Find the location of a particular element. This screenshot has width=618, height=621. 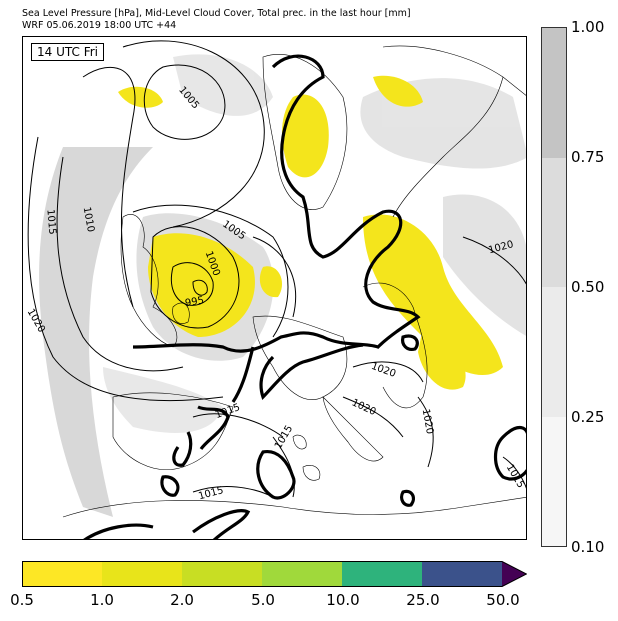

valid-time-label: 14 UTC Fri is located at coordinates (67, 52).